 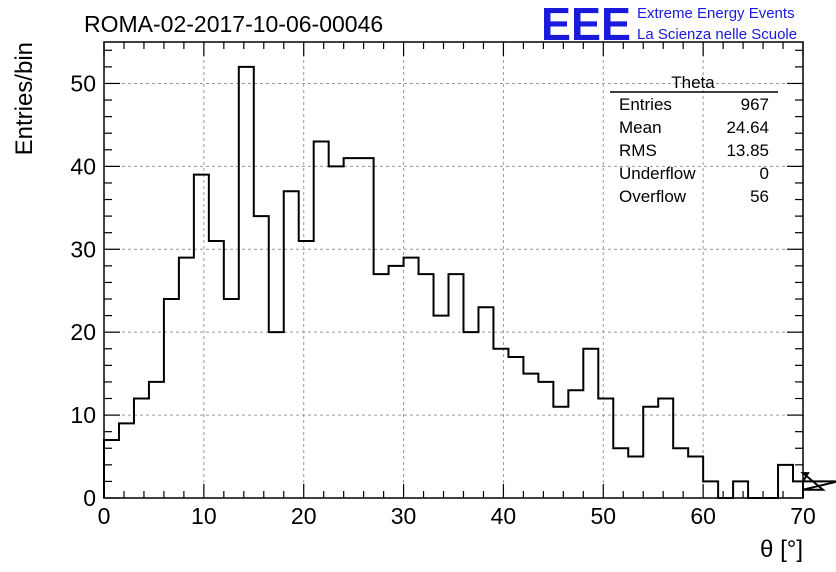 What do you see at coordinates (764, 173) in the screenshot?
I see `stats-value: 0` at bounding box center [764, 173].